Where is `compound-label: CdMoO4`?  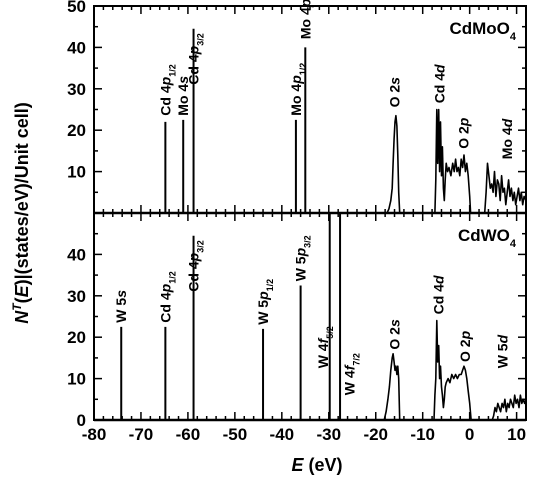 compound-label: CdMoO4 is located at coordinates (482, 31).